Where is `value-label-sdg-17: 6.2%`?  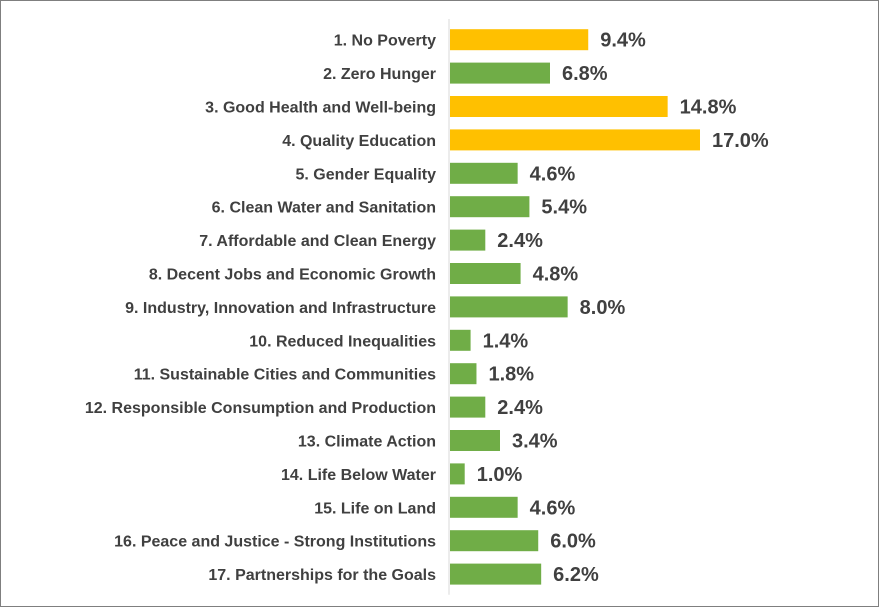 value-label-sdg-17: 6.2% is located at coordinates (576, 575).